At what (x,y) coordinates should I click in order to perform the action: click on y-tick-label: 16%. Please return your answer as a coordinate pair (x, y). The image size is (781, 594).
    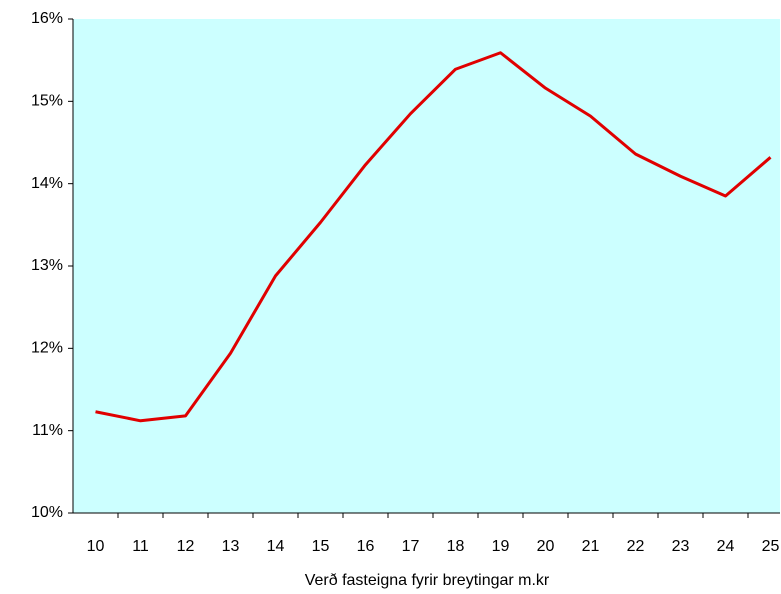
    Looking at the image, I should click on (47, 18).